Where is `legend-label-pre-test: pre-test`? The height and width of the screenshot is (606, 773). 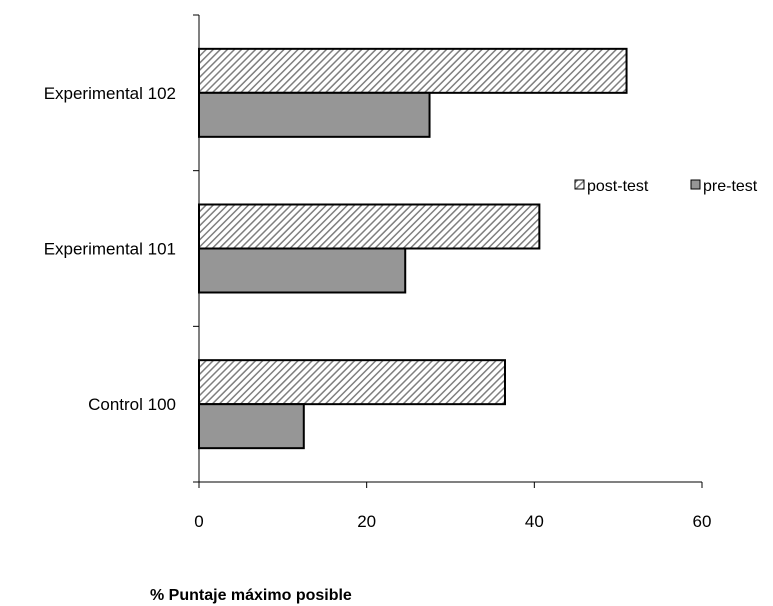
legend-label-pre-test: pre-test is located at coordinates (730, 186).